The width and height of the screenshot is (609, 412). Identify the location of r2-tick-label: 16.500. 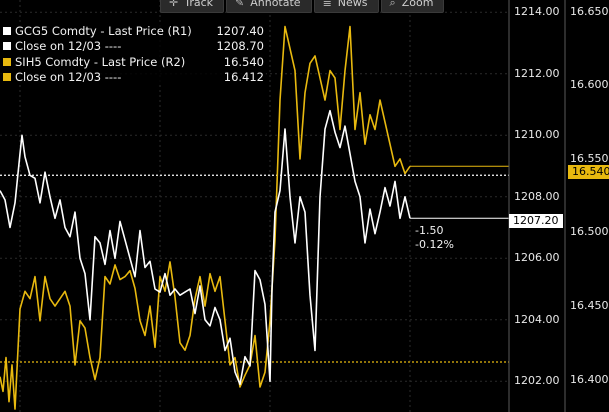
(589, 232).